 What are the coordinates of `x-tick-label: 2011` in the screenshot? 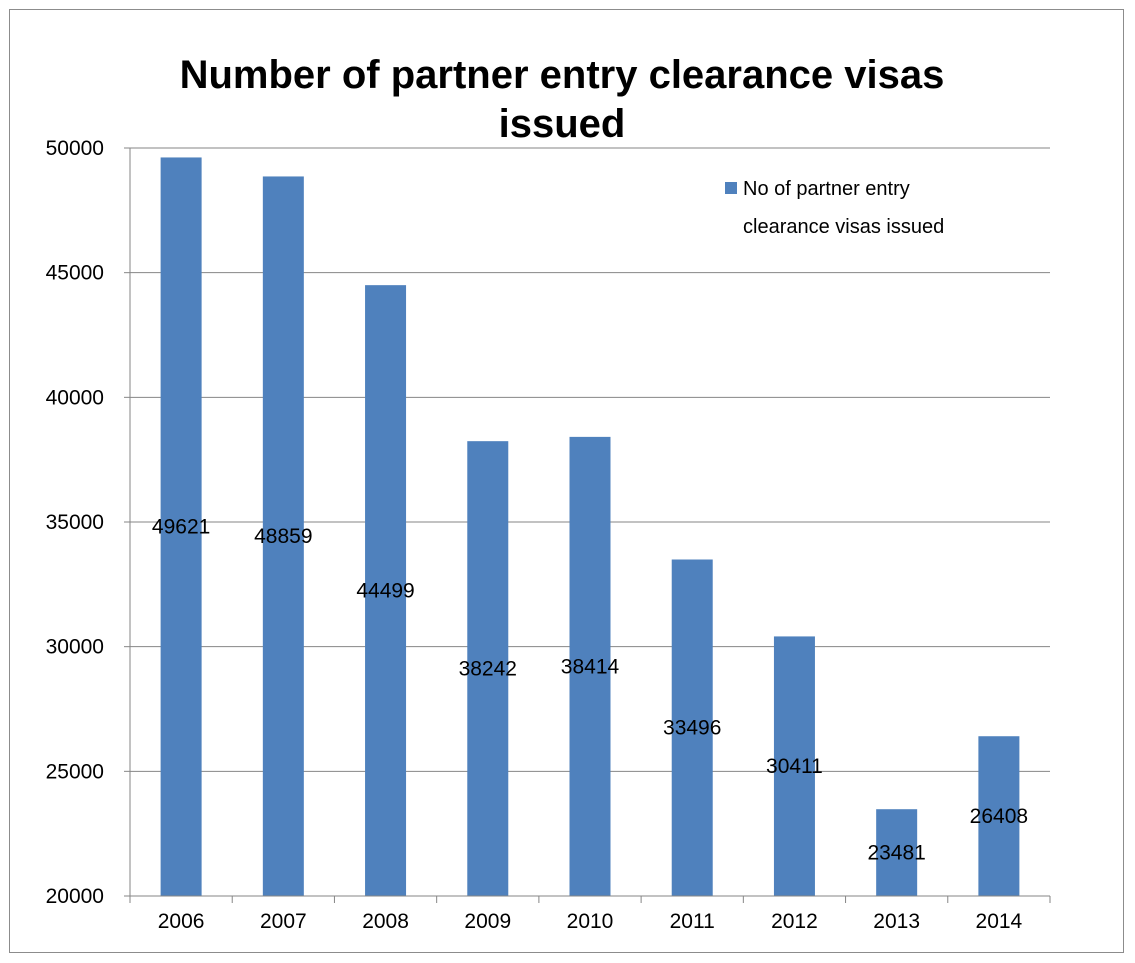 It's located at (692, 921).